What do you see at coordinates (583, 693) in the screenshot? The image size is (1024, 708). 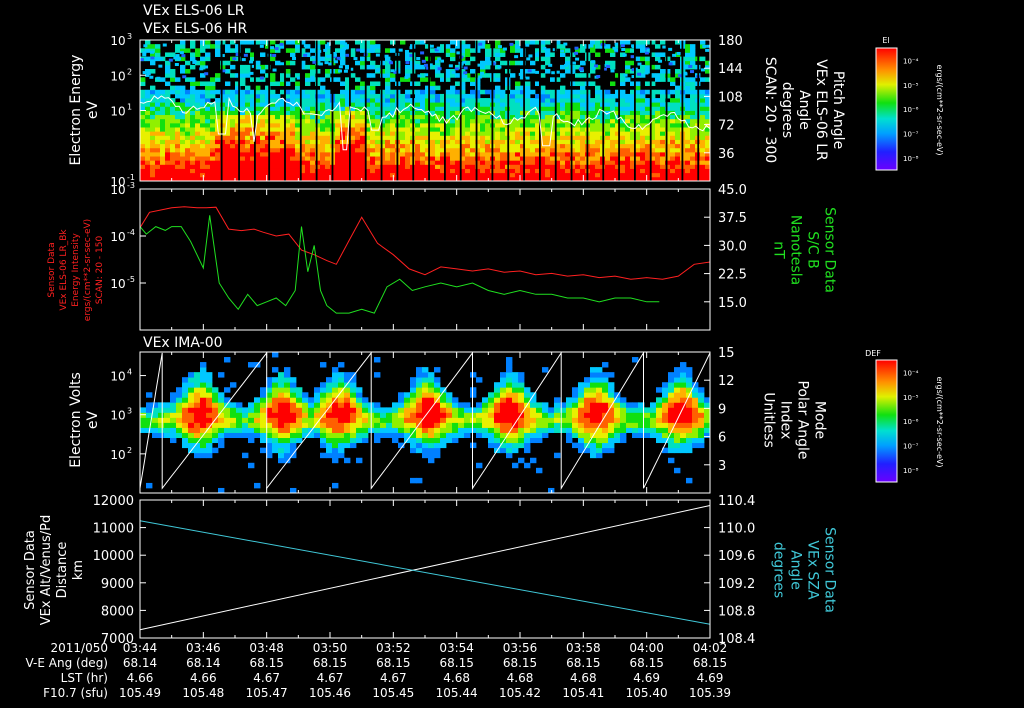 I see `time-row-value: 105.41` at bounding box center [583, 693].